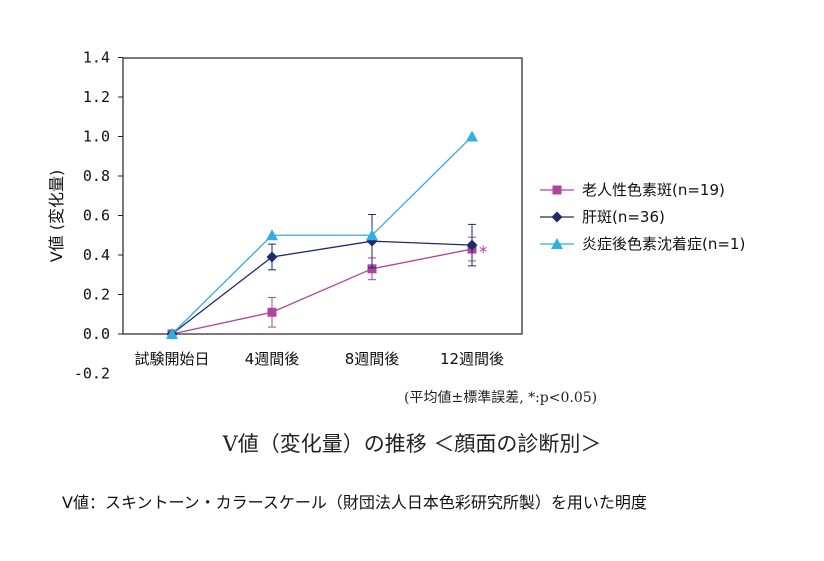 Image resolution: width=824 pixels, height=561 pixels. Describe the element at coordinates (96, 97) in the screenshot. I see `y-tick-label: 1.2` at that location.